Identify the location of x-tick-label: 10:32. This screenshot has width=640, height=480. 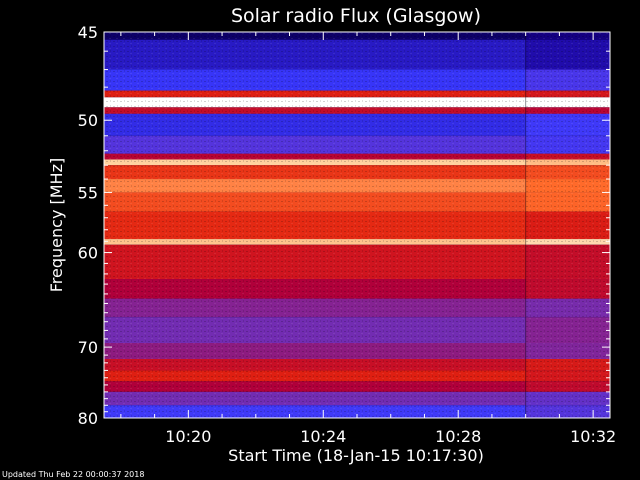
(593, 436).